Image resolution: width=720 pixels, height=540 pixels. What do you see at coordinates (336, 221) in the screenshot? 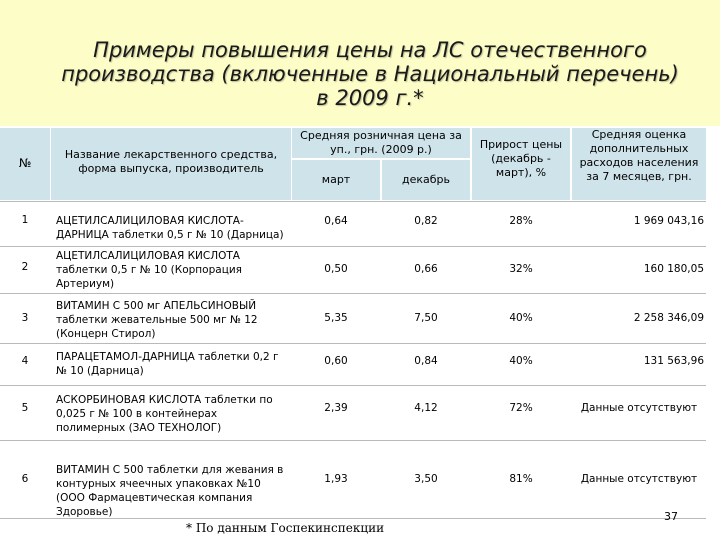
I see `row-1-march: 0,64` at bounding box center [336, 221].